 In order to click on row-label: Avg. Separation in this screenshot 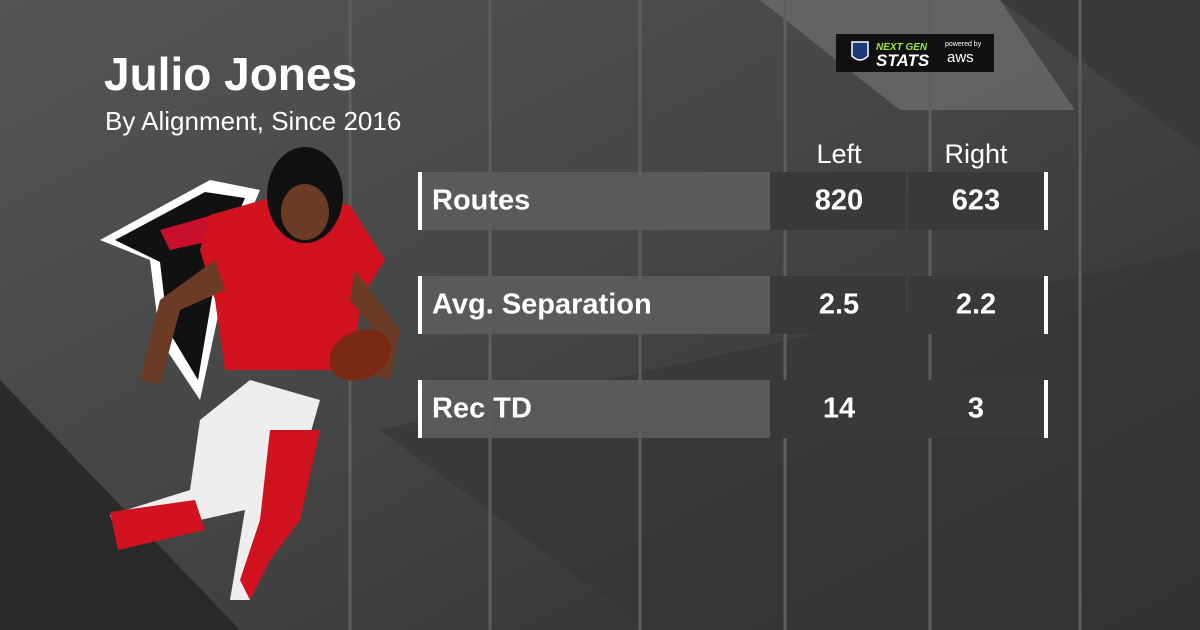, I will do `click(542, 305)`.